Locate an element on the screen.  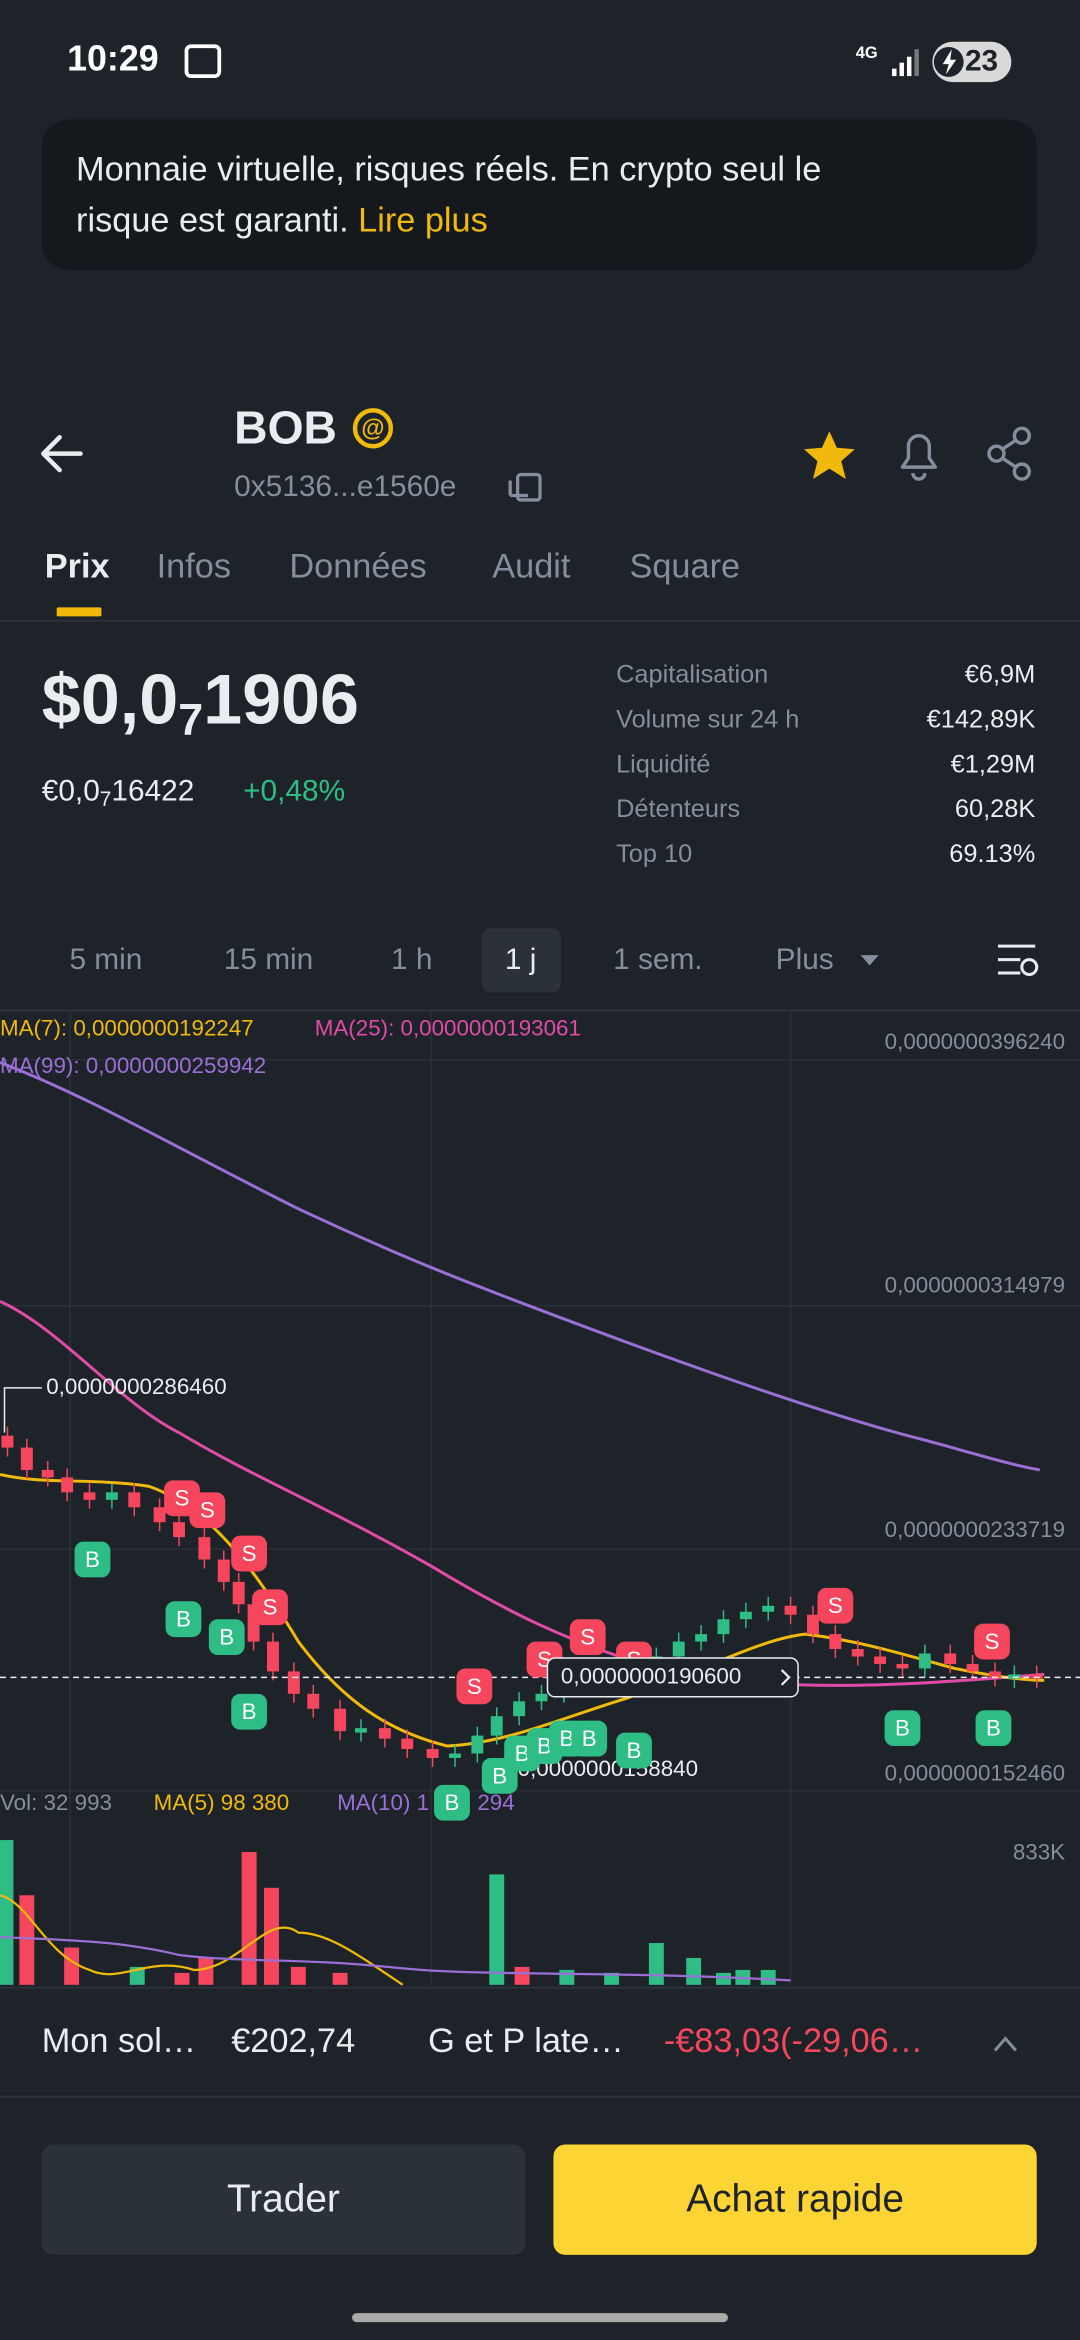
tab: Square is located at coordinates (685, 567).